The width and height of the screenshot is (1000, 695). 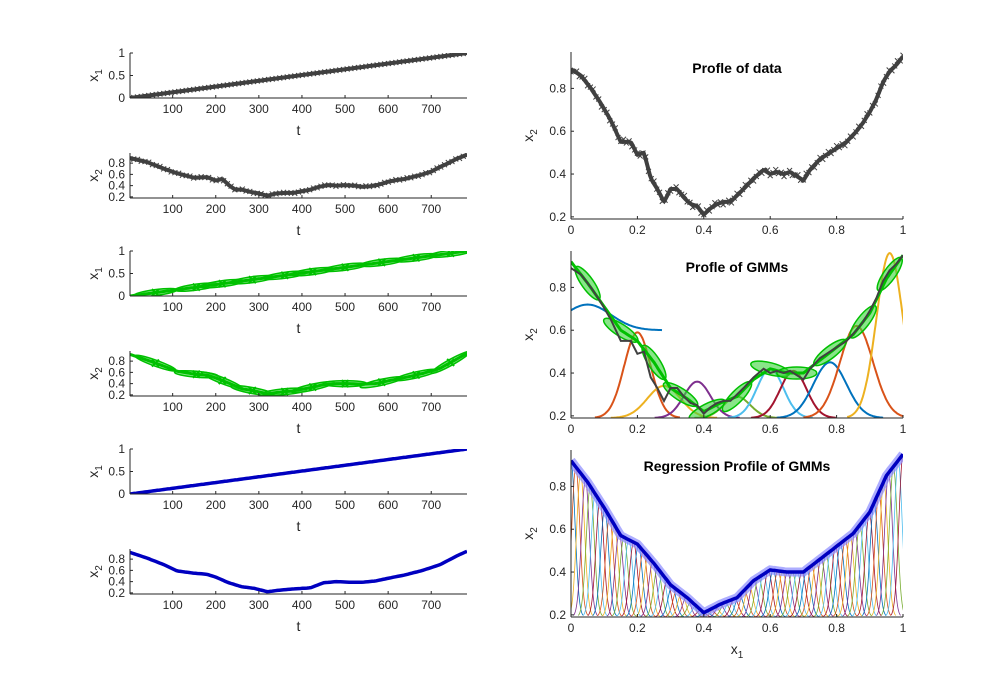 I want to click on x-tick-label: 0.6, so click(x=770, y=628).